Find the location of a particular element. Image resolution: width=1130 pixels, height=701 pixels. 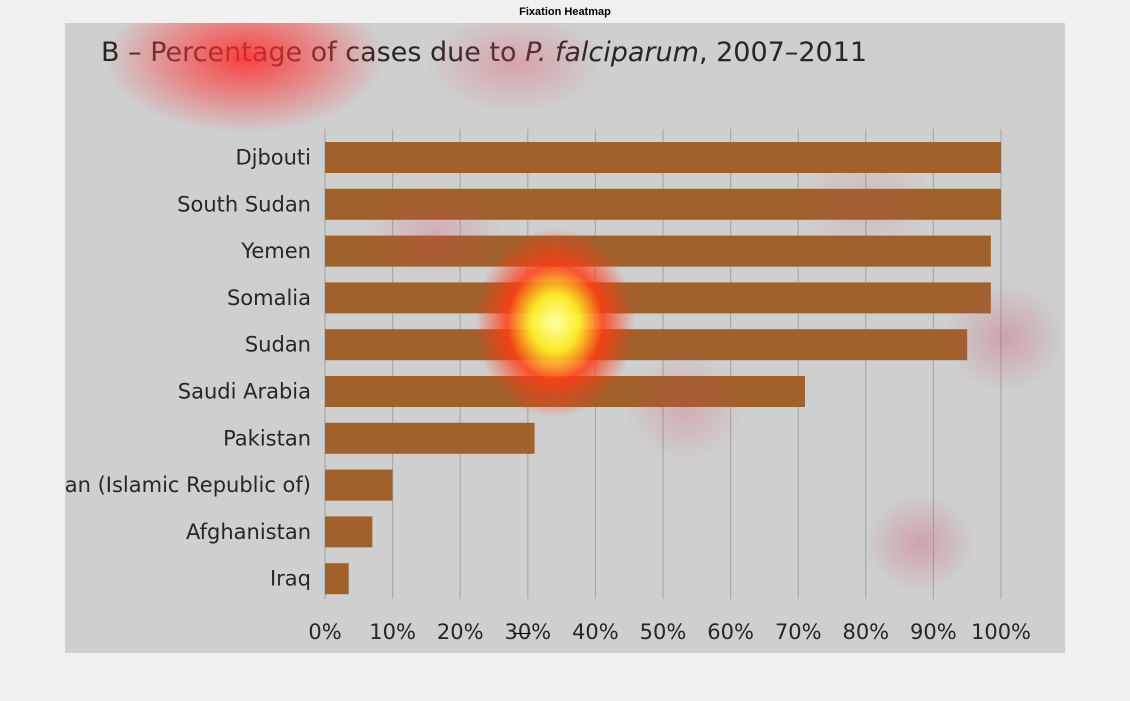

x-tick-label: 80% is located at coordinates (865, 632).